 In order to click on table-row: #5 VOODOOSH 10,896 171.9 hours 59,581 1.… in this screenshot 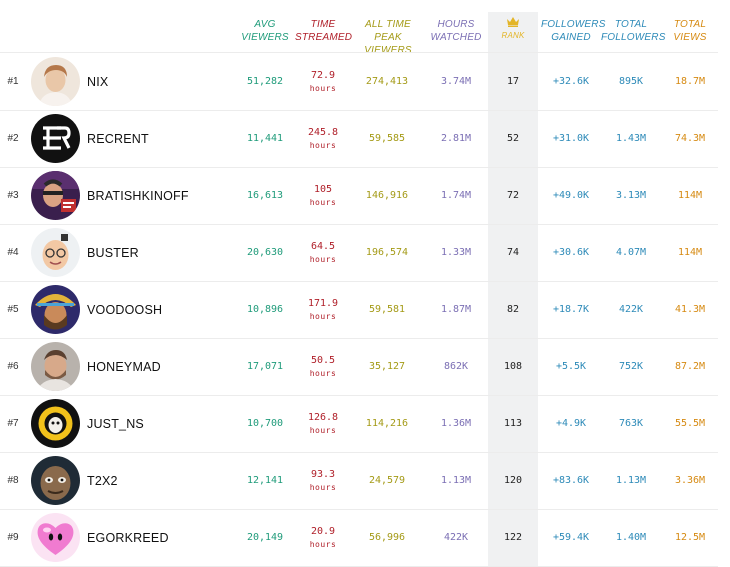, I will do `click(359, 310)`.